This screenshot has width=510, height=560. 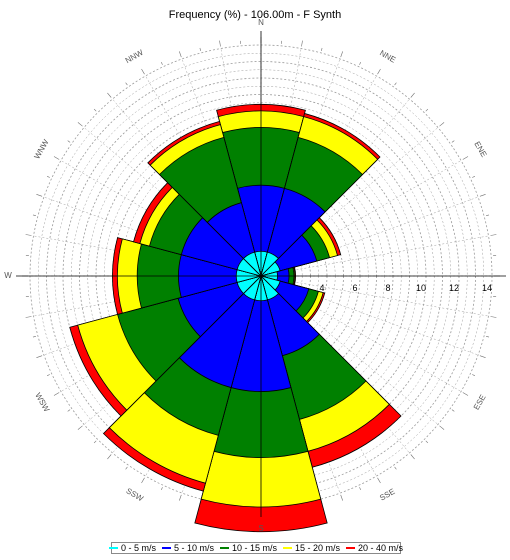 What do you see at coordinates (321, 288) in the screenshot?
I see `radial-tick-label: 4` at bounding box center [321, 288].